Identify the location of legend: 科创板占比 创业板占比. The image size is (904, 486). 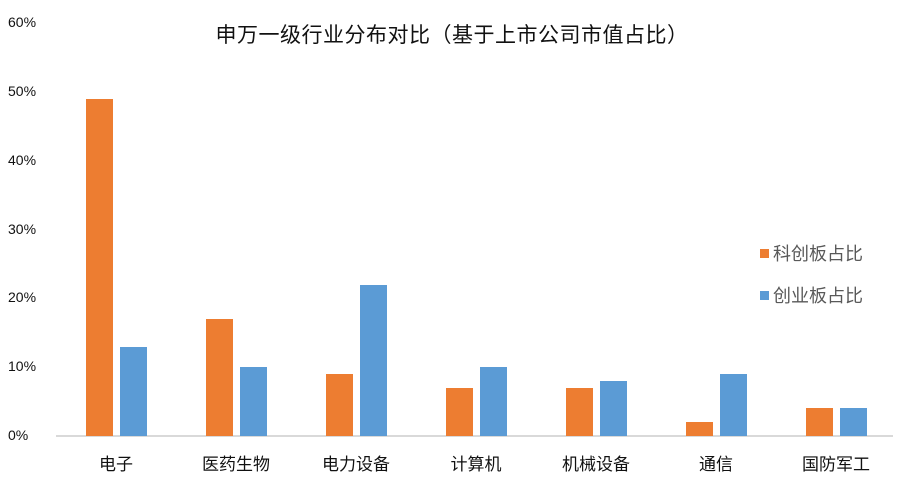
(811, 274).